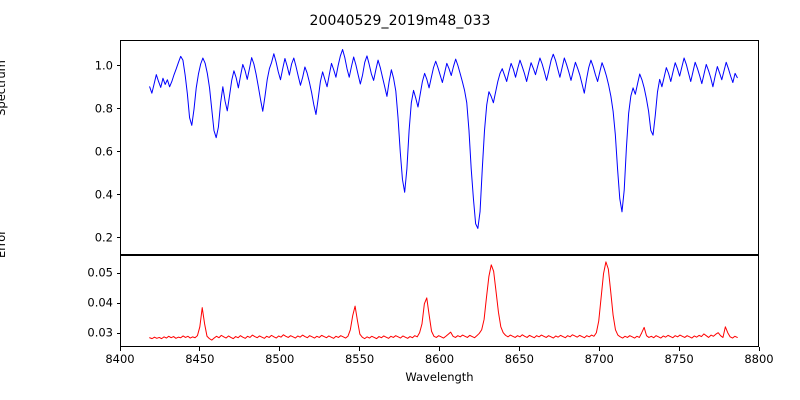 The image size is (800, 400). I want to click on spectrum-y-ticklabel: 0.4, so click(103, 194).